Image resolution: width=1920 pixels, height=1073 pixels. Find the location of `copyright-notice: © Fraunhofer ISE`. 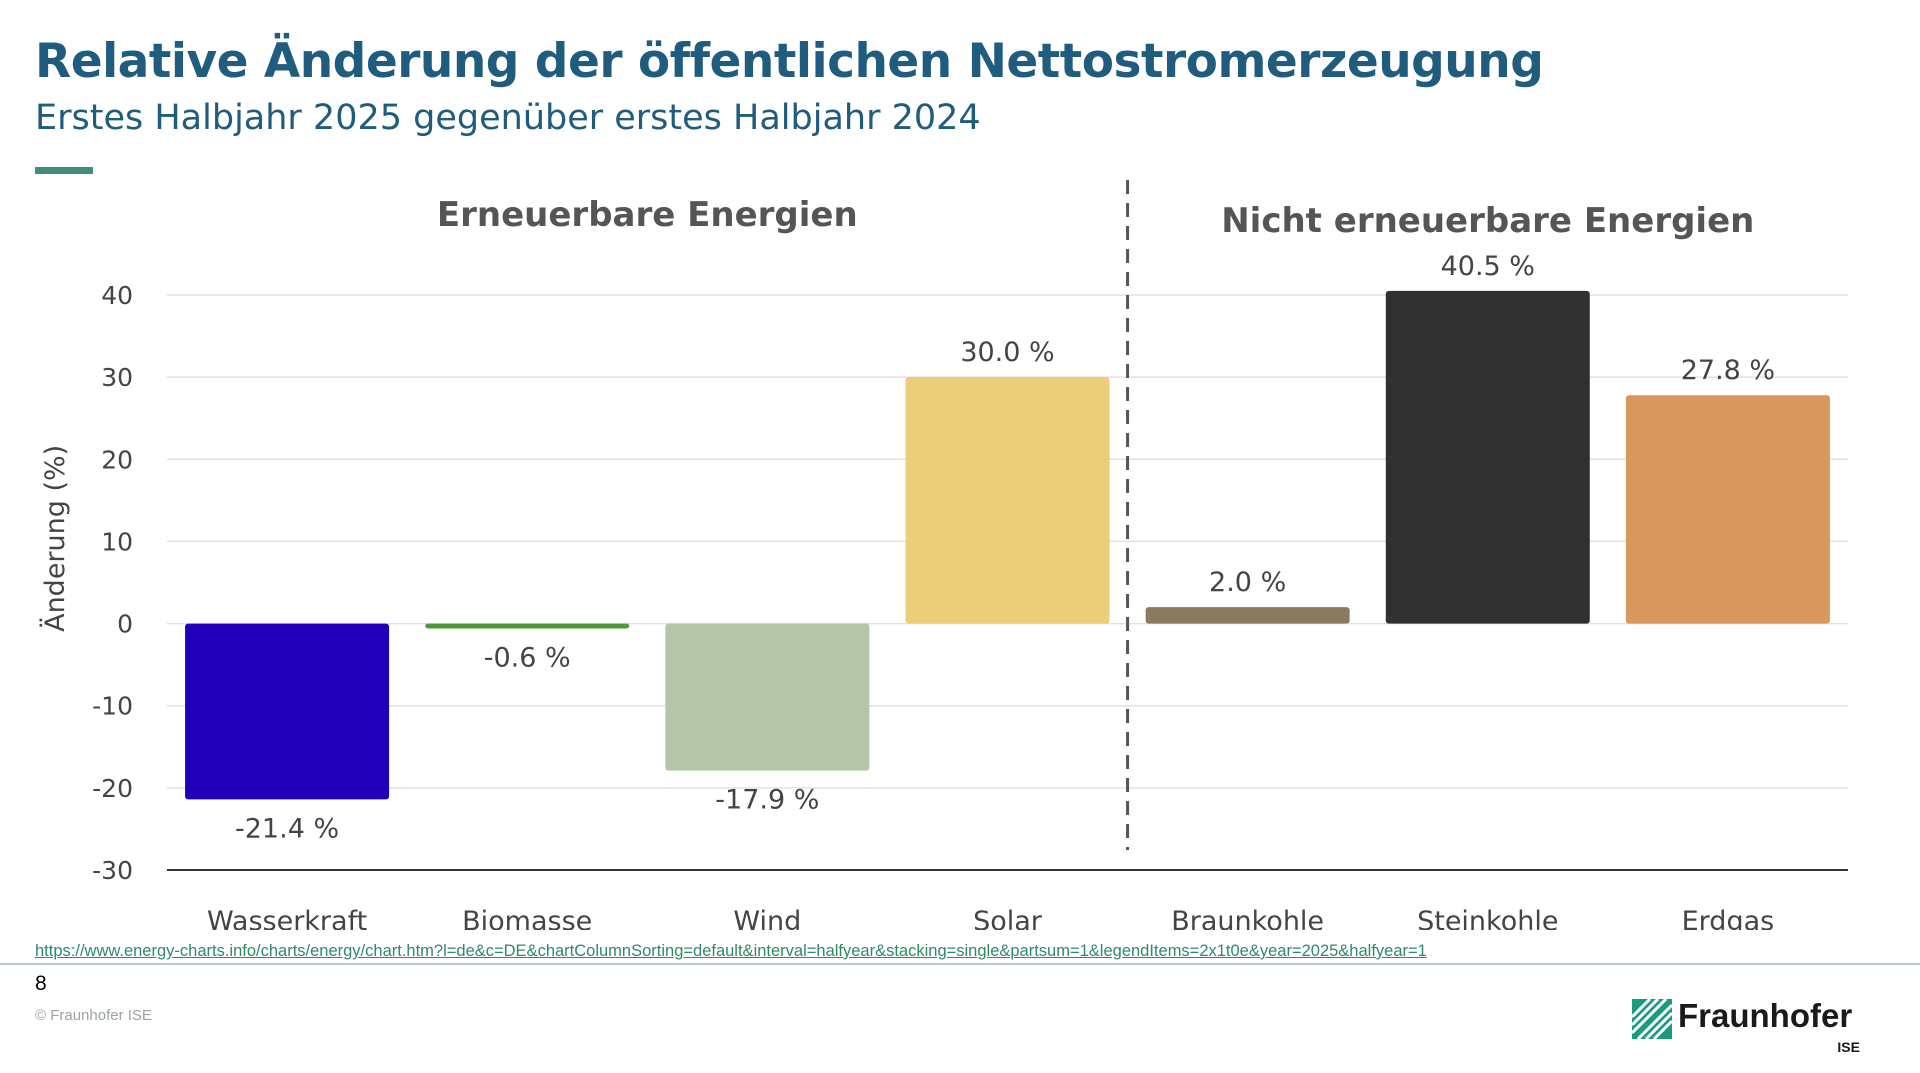

copyright-notice: © Fraunhofer ISE is located at coordinates (93, 1015).